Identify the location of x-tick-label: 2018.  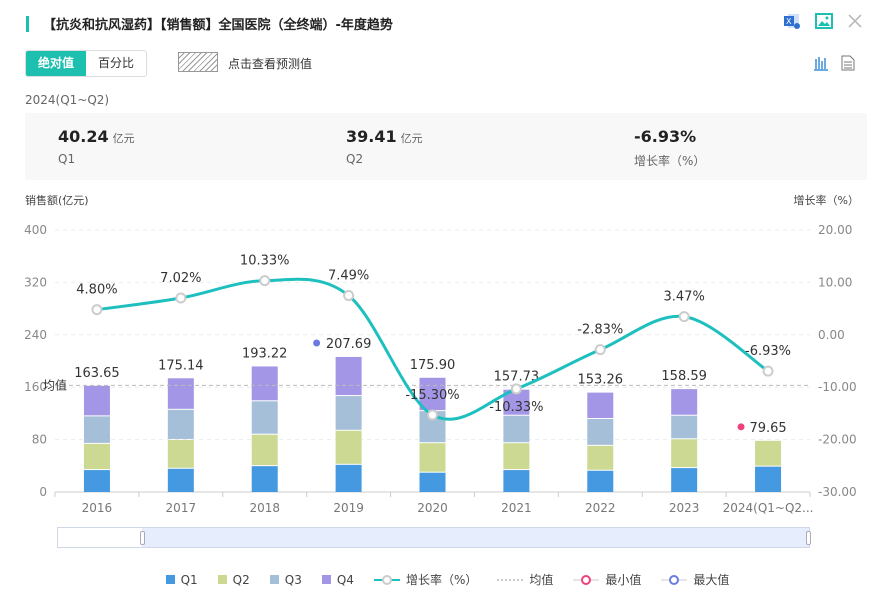
(264, 508).